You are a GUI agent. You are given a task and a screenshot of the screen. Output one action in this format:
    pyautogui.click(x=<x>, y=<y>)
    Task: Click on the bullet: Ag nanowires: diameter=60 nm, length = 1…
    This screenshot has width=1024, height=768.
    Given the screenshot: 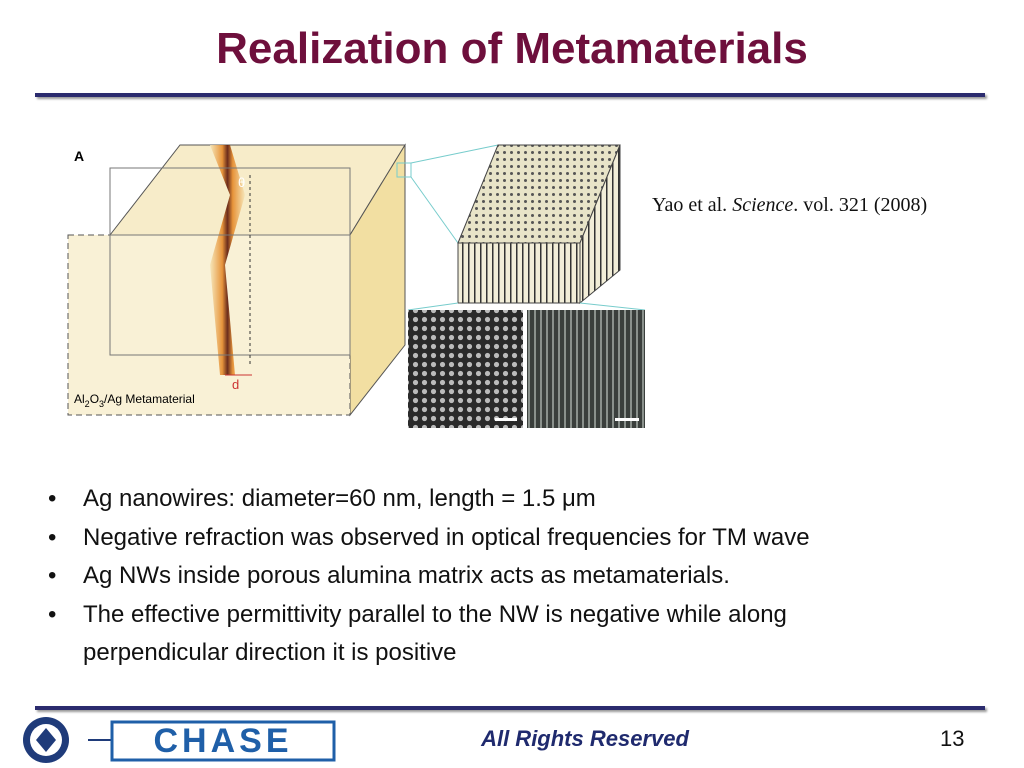 What is the action you would take?
    pyautogui.click(x=518, y=499)
    